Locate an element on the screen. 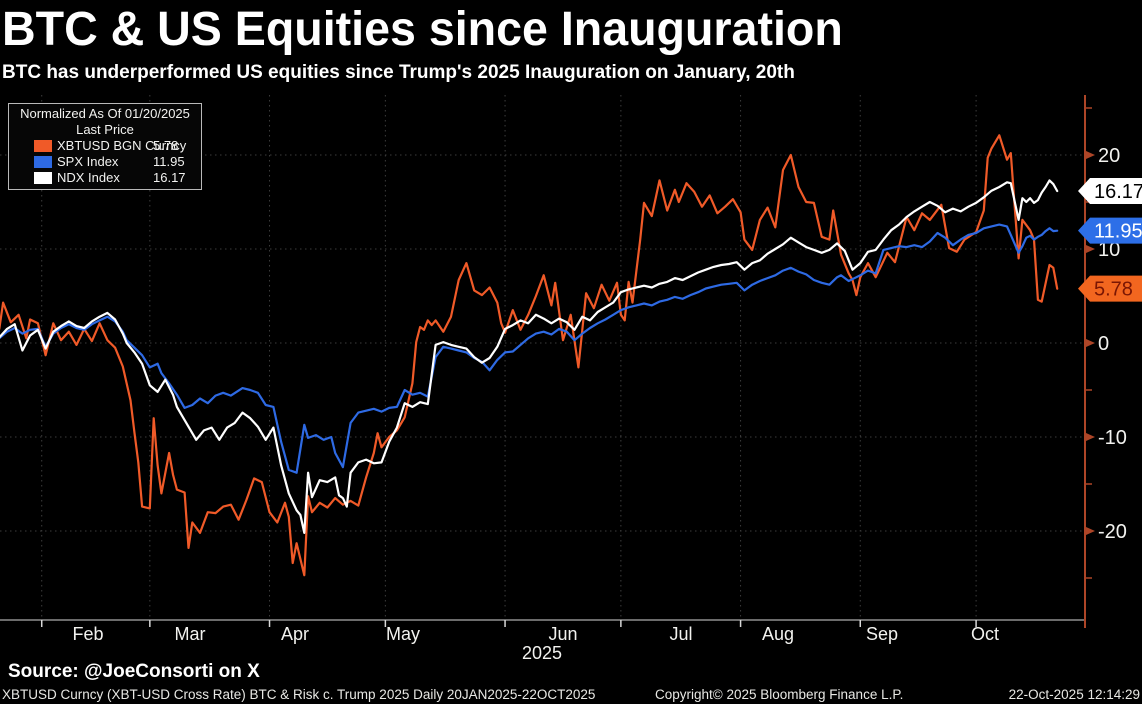 Image resolution: width=1142 pixels, height=704 pixels. legend-item-value: 16.17 is located at coordinates (169, 177).